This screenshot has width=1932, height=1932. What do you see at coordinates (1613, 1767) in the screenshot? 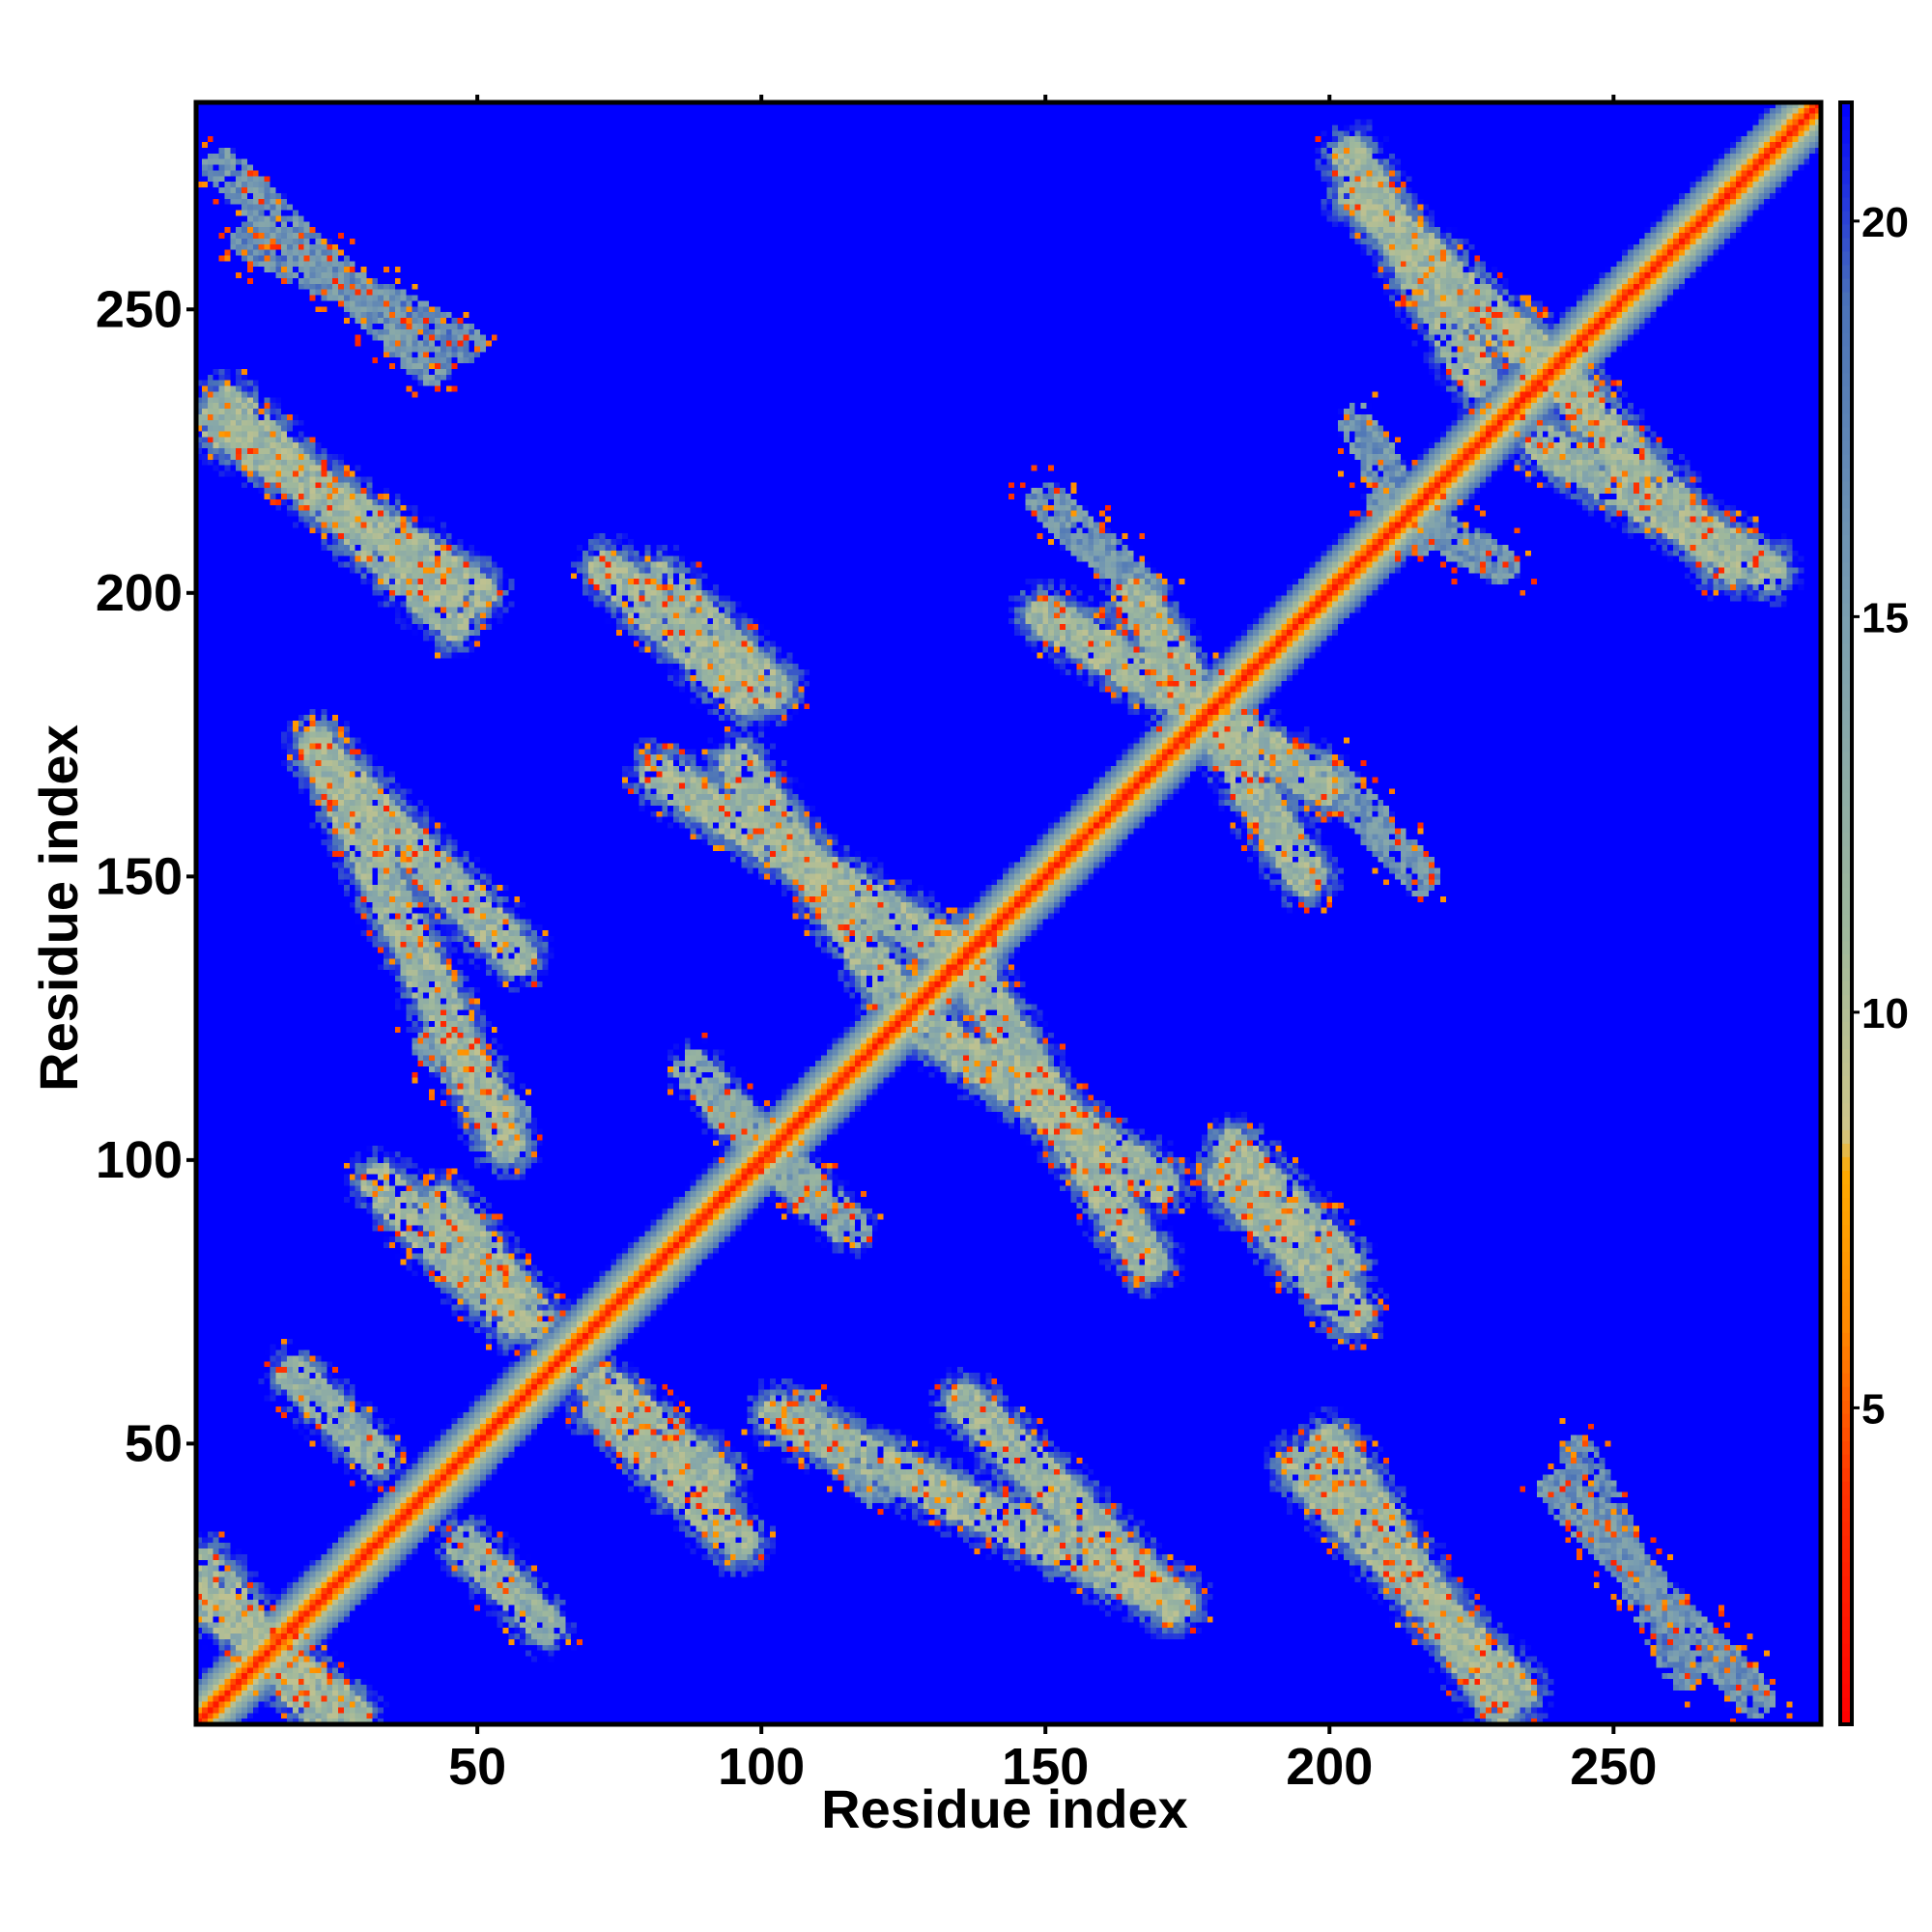
I see `x-tick-label: 250` at bounding box center [1613, 1767].